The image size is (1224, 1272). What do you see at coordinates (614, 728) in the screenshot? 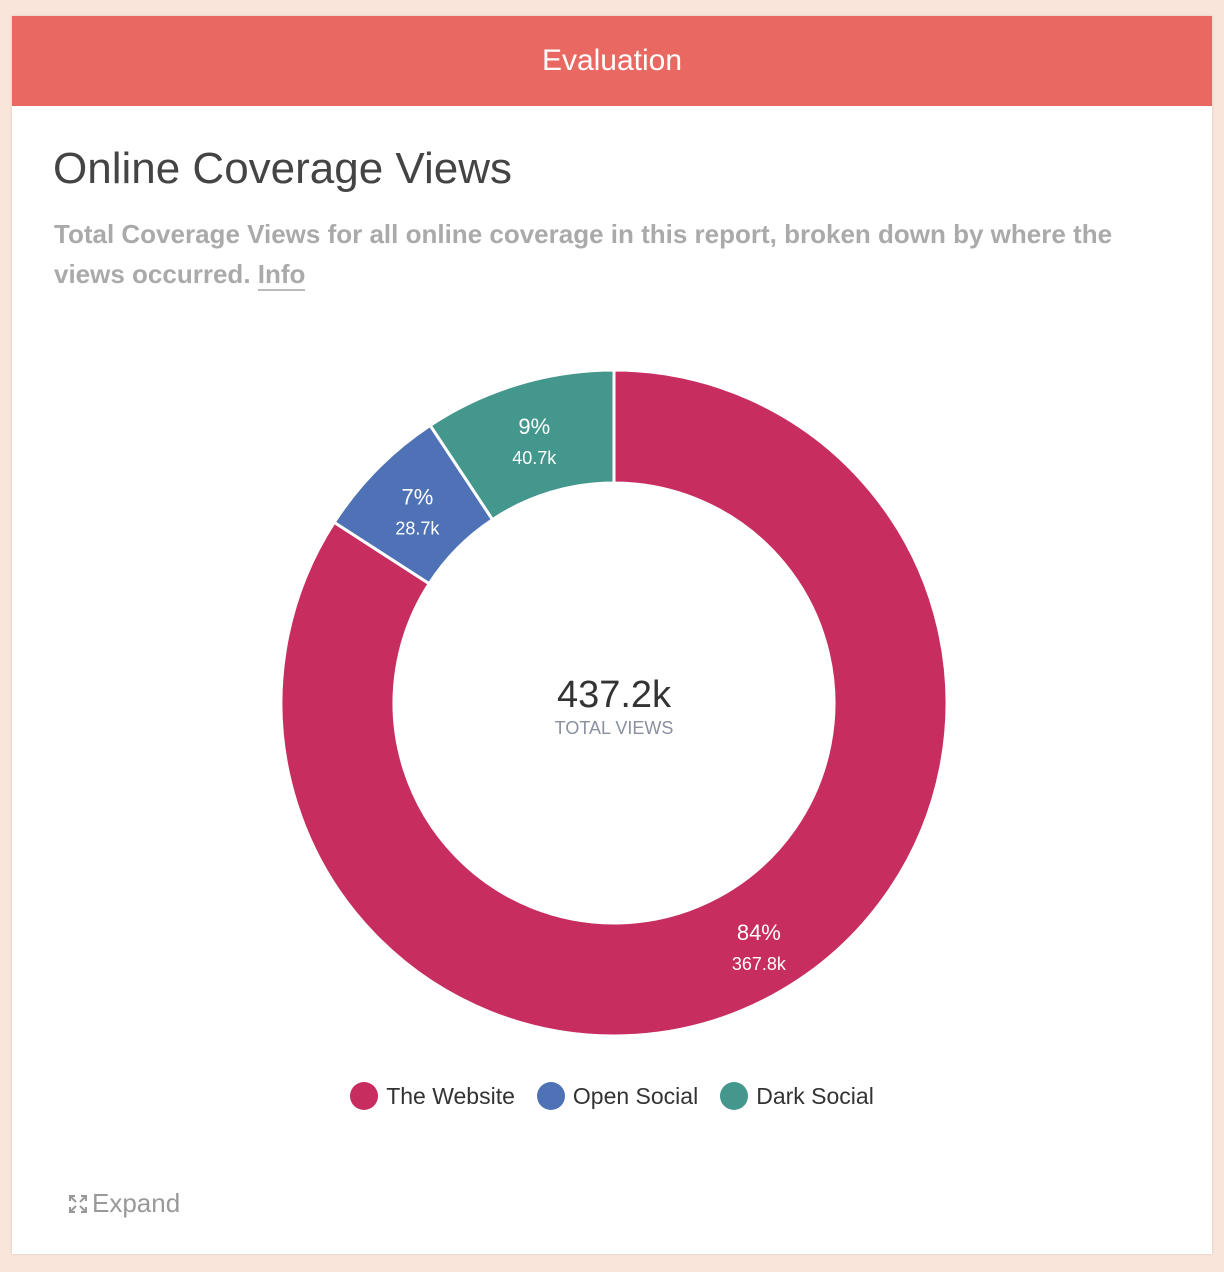
I see `center-total-label: TOTAL VIEWS` at bounding box center [614, 728].